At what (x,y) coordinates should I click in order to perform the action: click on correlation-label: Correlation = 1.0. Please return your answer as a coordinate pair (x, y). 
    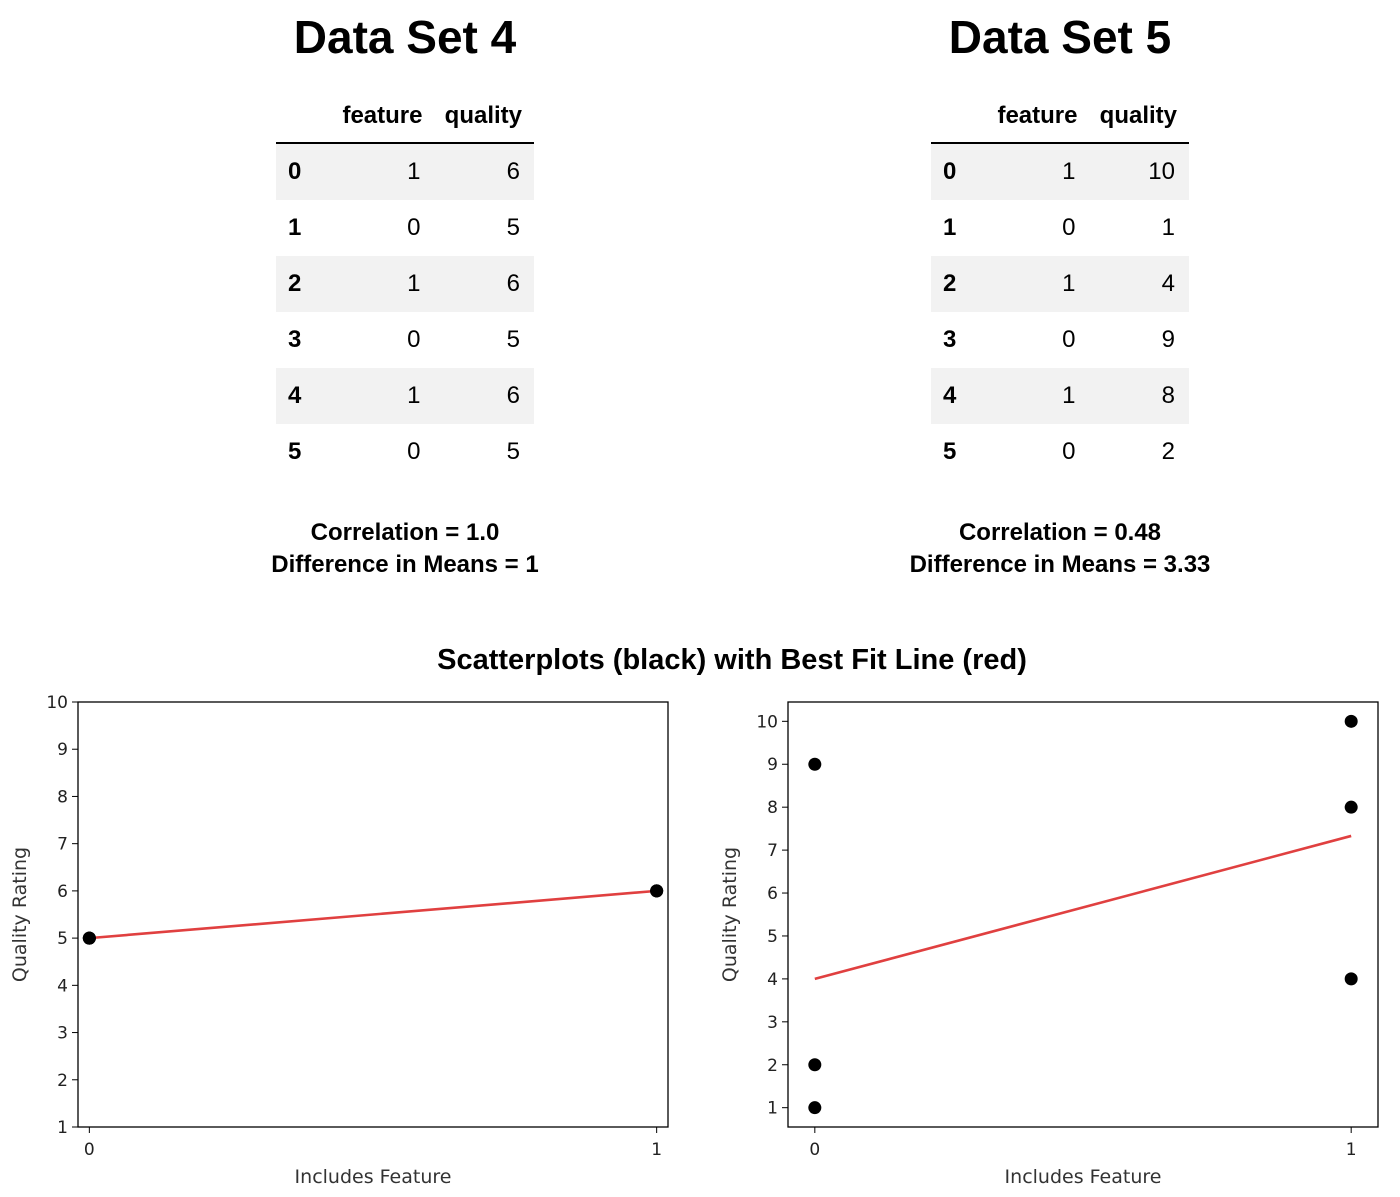
    Looking at the image, I should click on (405, 532).